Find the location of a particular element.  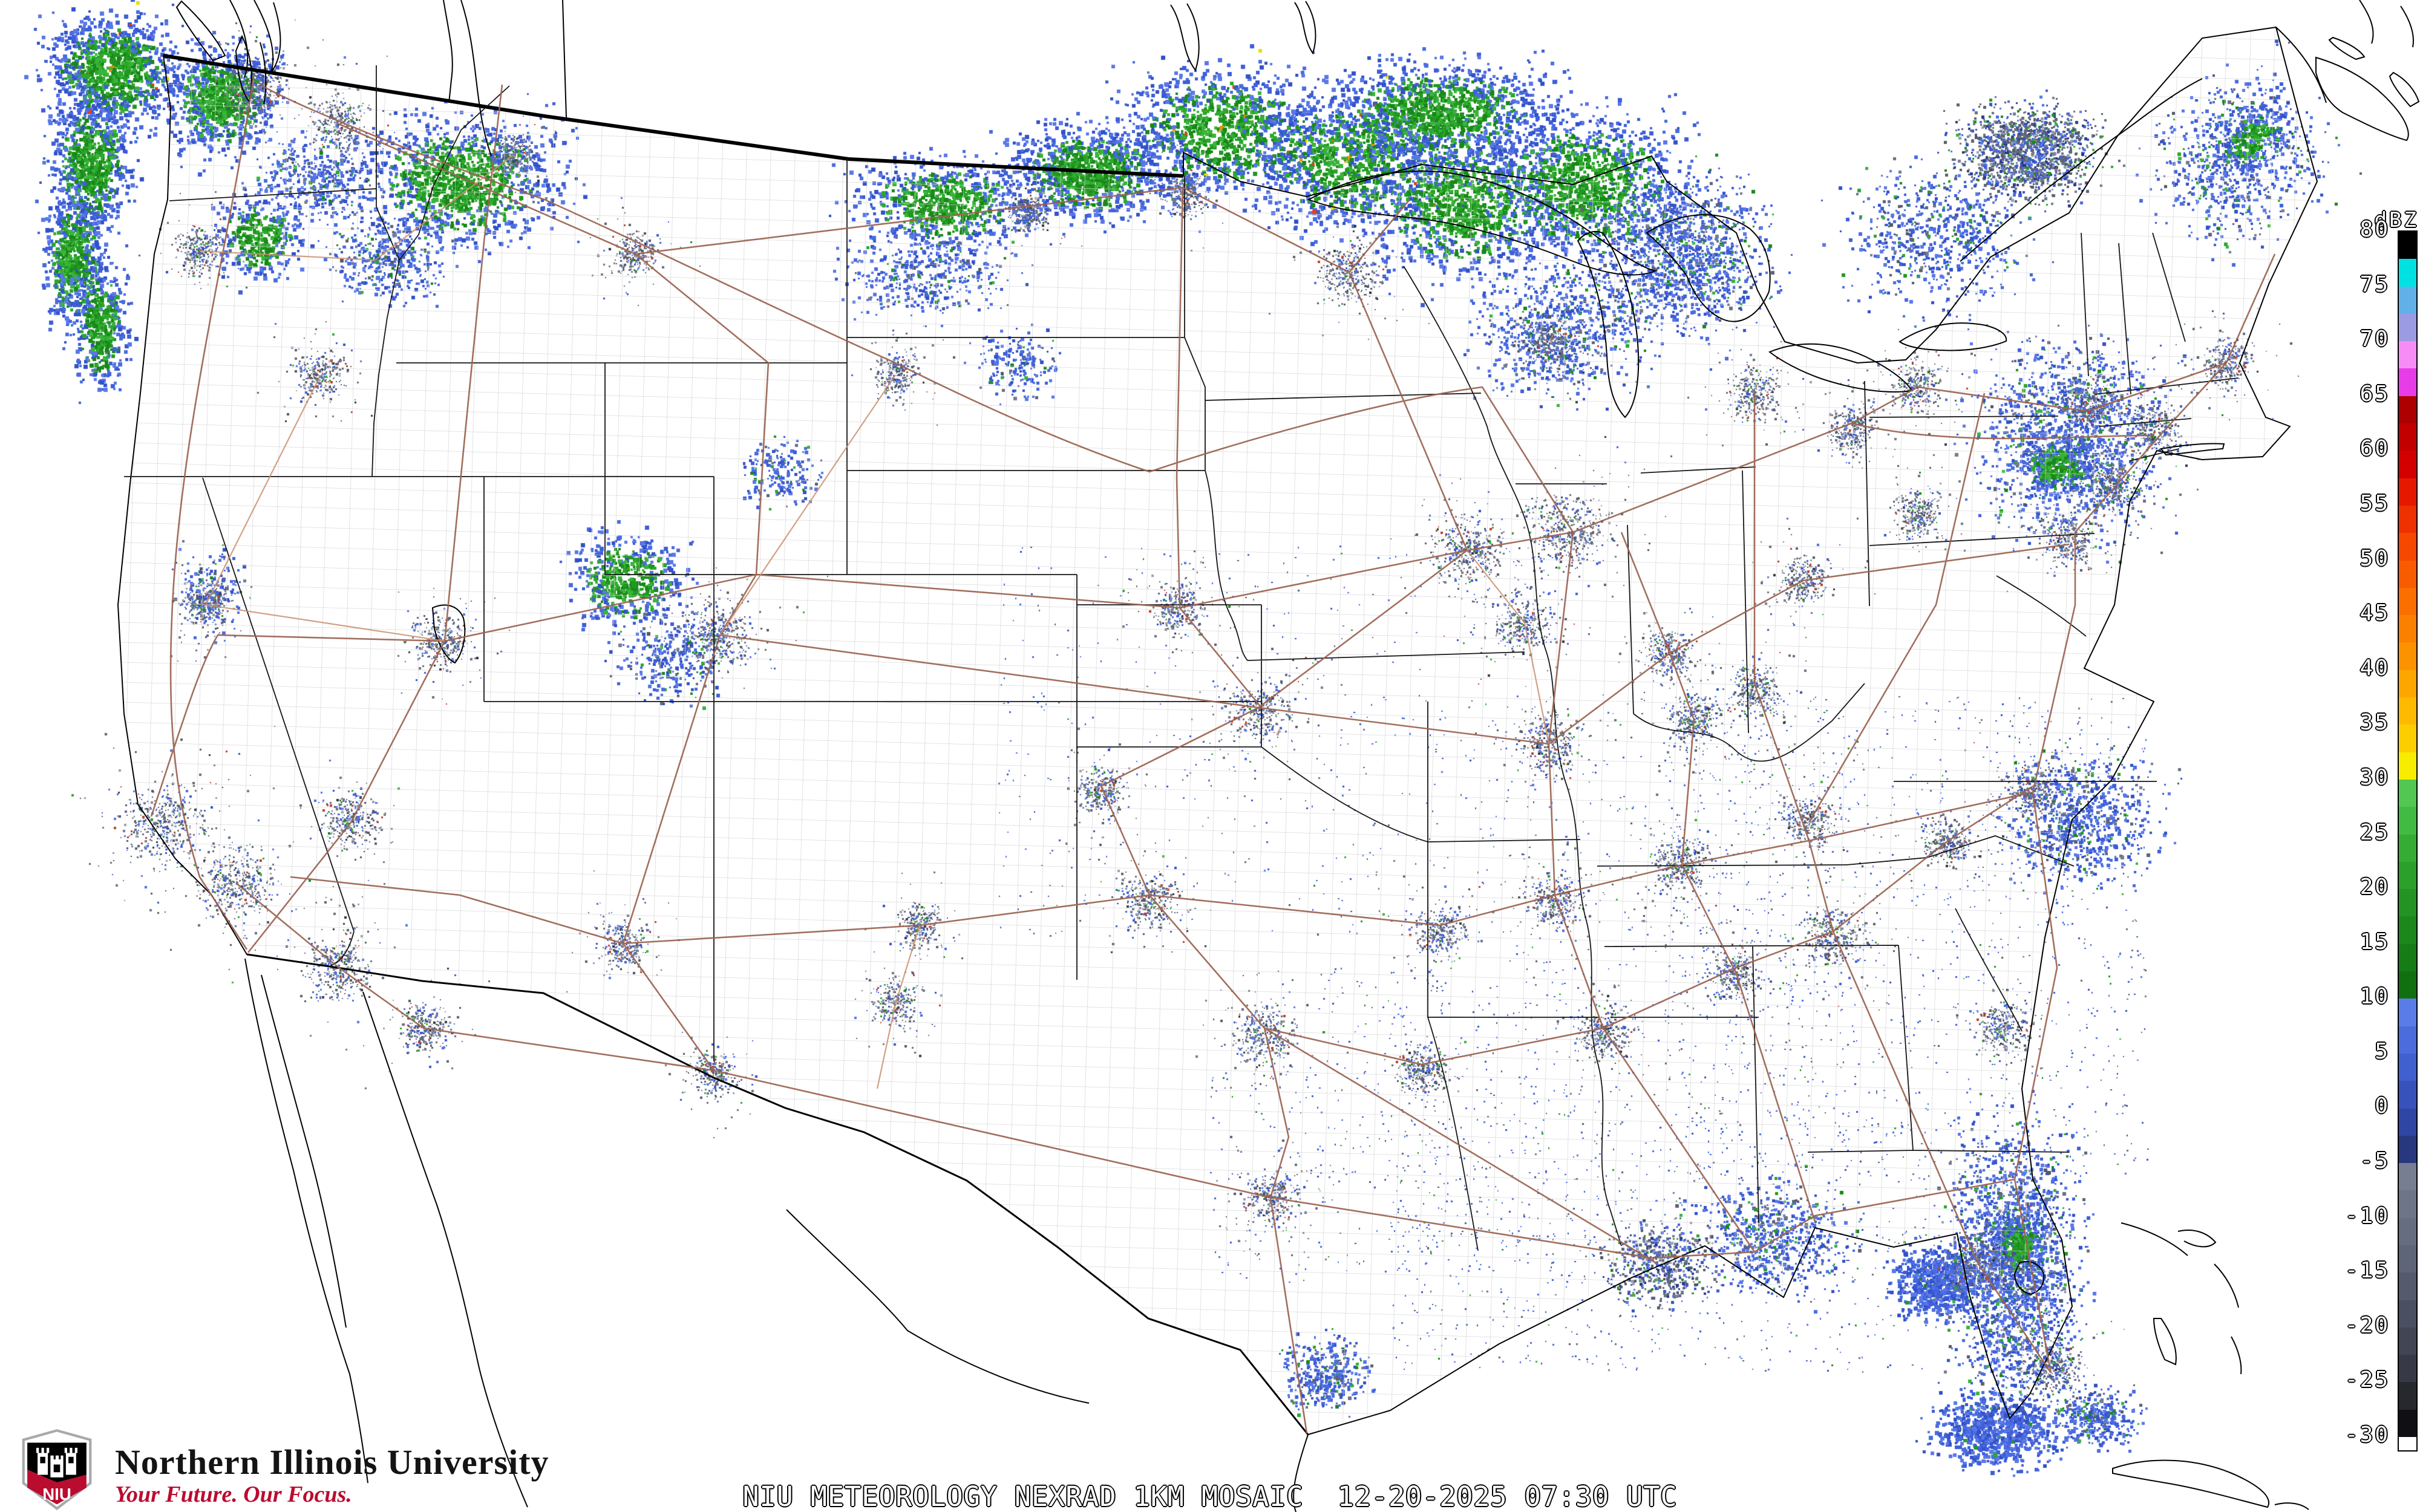

canada-border is located at coordinates (673, 116).